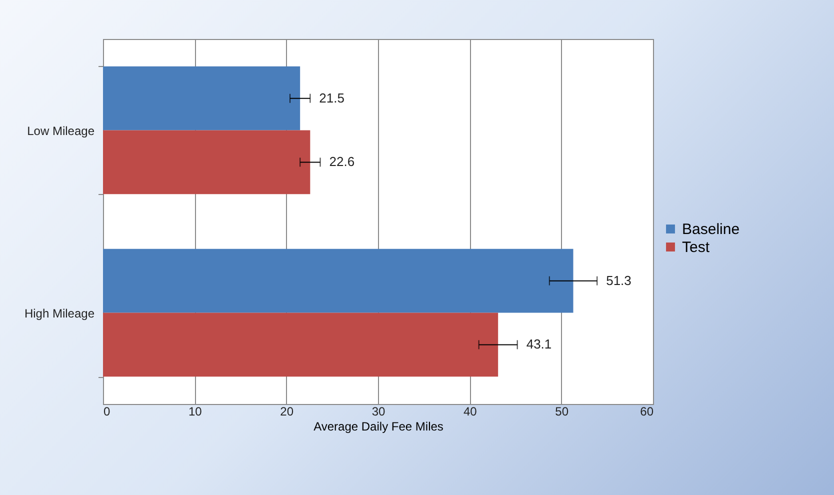 The width and height of the screenshot is (834, 495). Describe the element at coordinates (59, 313) in the screenshot. I see `y-tick-label: High Mileage` at that location.